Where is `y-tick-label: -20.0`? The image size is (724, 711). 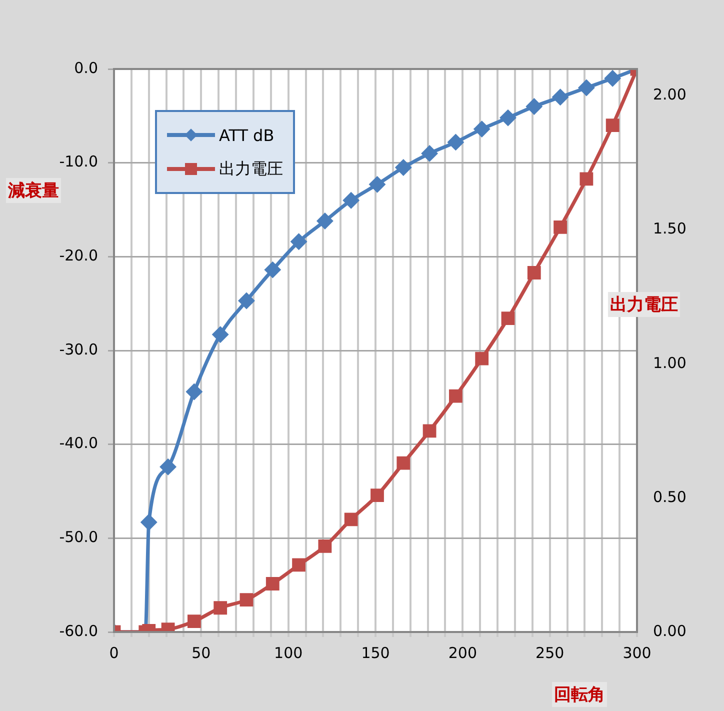 y-tick-label: -20.0 is located at coordinates (78, 255).